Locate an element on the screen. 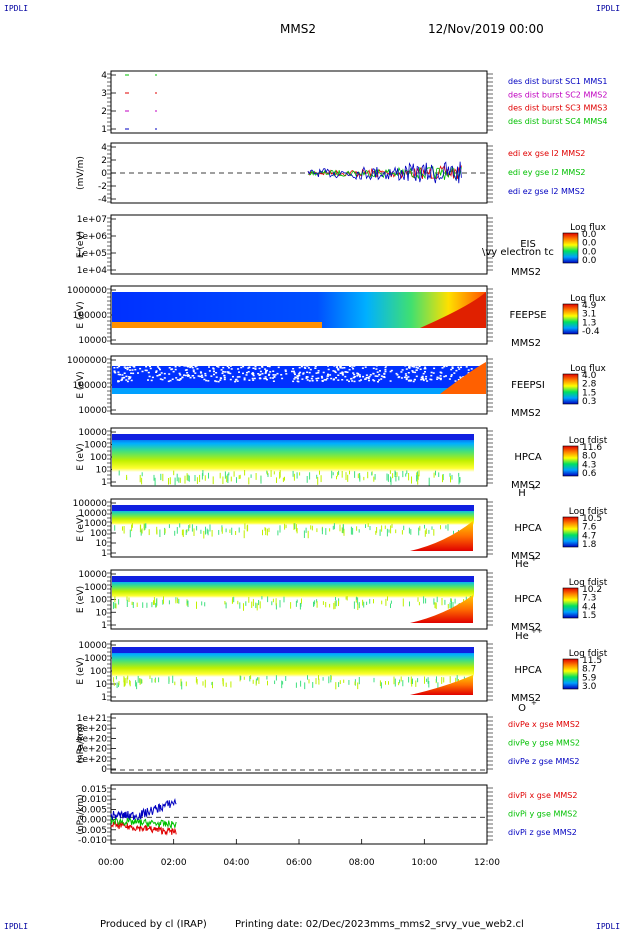 The height and width of the screenshot is (934, 630). legend-entry: des dist burst SC3 MMS3 is located at coordinates (557, 108).